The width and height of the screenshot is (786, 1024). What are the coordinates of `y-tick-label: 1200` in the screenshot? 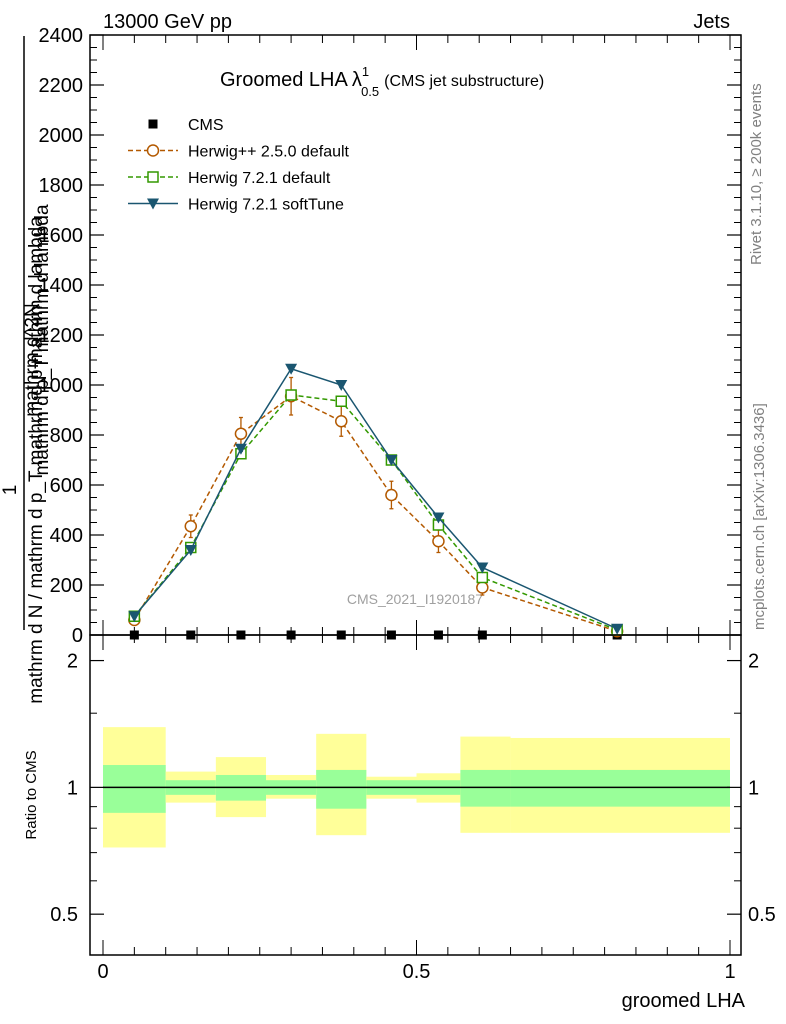 It's located at (61, 336).